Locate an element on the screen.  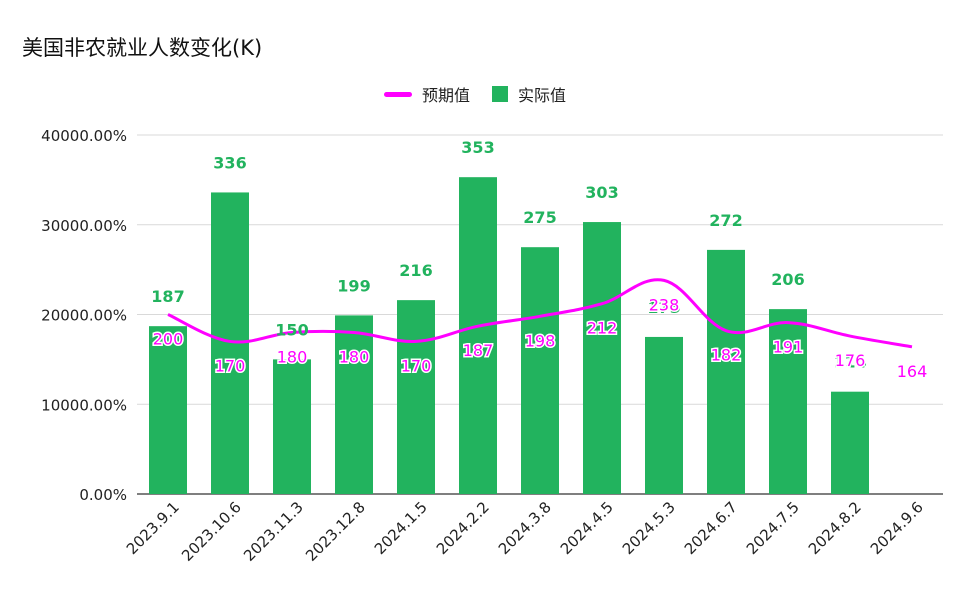
bar-value-label: 199 is located at coordinates (353, 285).